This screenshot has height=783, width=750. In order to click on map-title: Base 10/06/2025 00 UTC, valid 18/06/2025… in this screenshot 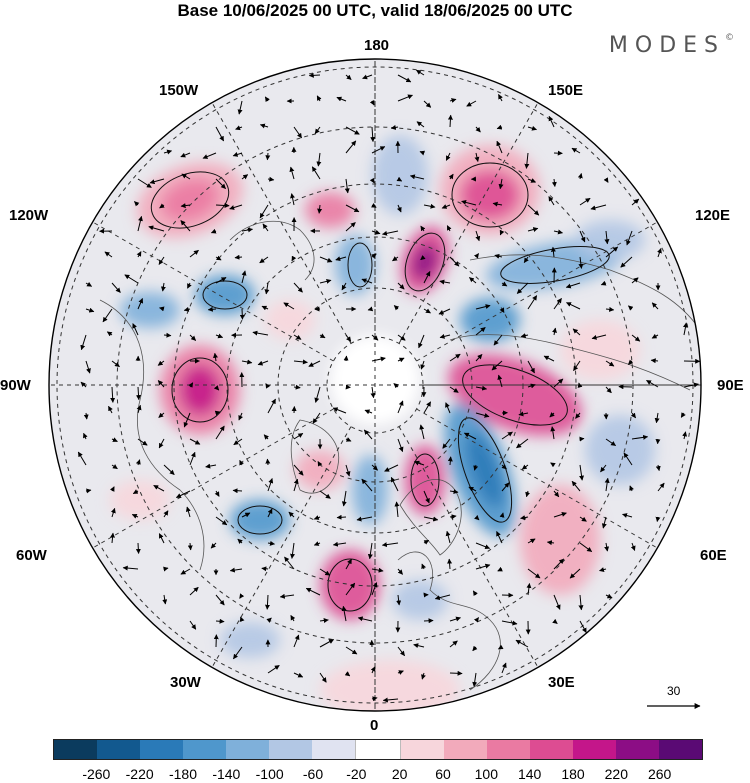, I will do `click(375, 10)`.